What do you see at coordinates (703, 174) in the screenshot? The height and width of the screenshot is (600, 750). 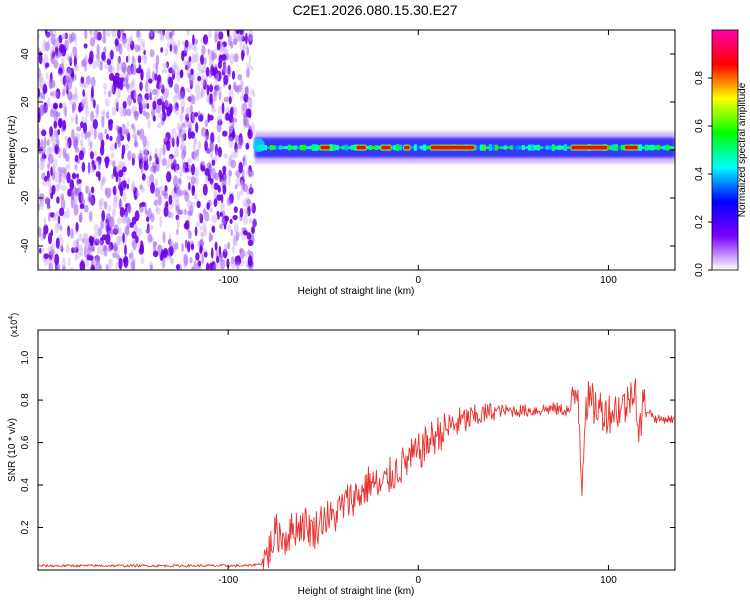 I see `colorbar-ticks: 0.0 0.2 0.4 0.6 0.8` at bounding box center [703, 174].